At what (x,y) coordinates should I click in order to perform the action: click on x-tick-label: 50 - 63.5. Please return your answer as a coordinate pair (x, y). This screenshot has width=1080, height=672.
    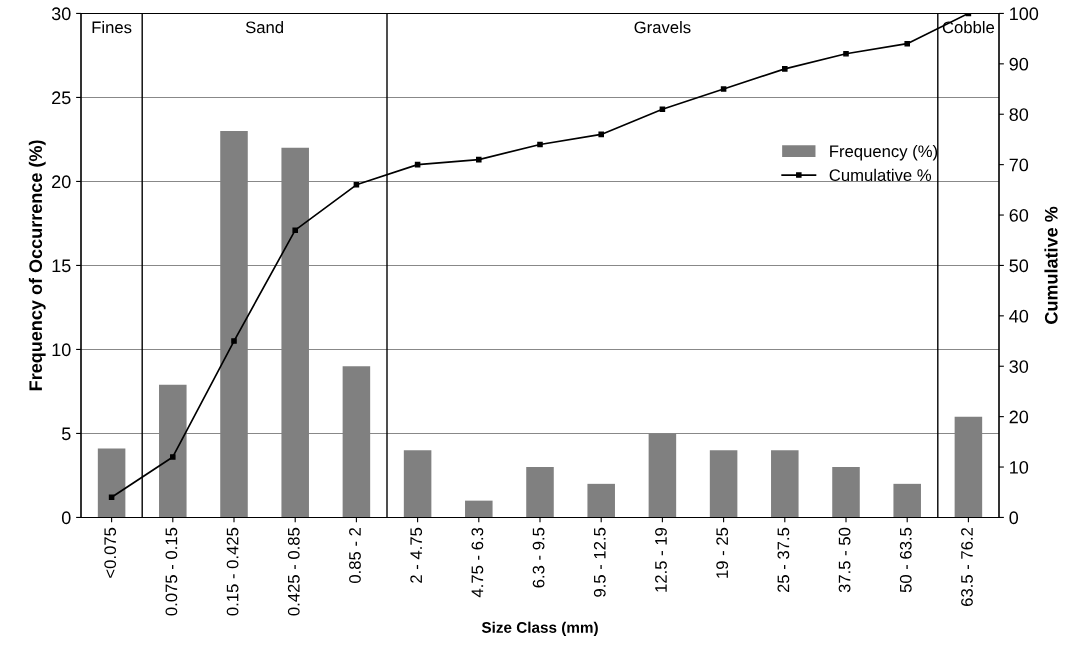
    Looking at the image, I should click on (905, 560).